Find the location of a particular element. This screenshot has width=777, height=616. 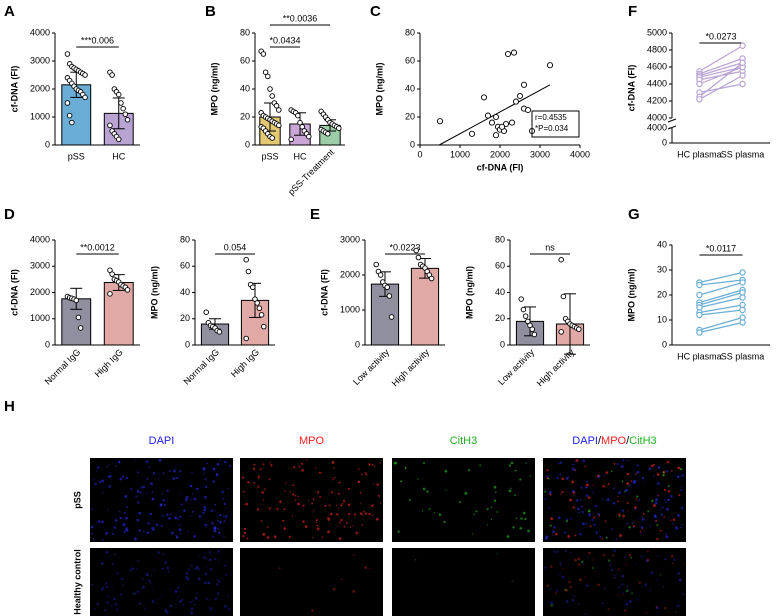

x-tick-label: 3000 is located at coordinates (540, 154).